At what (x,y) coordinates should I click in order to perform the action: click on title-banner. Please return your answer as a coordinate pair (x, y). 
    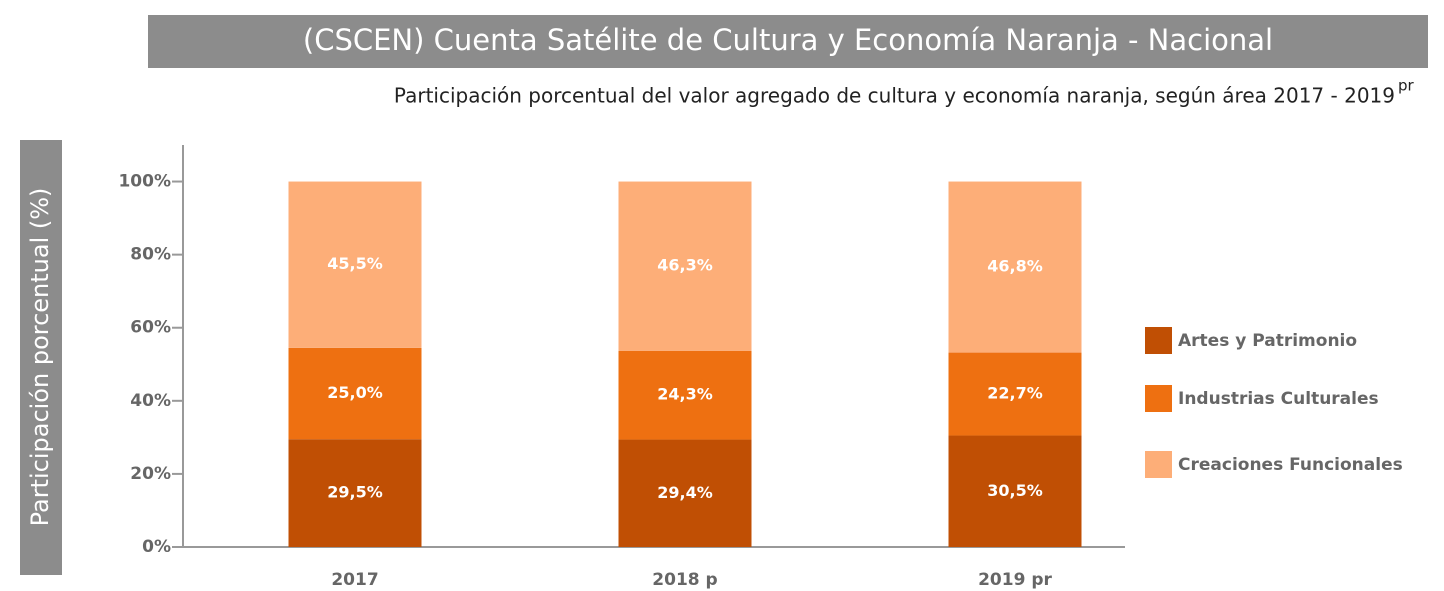
    Looking at the image, I should click on (788, 41).